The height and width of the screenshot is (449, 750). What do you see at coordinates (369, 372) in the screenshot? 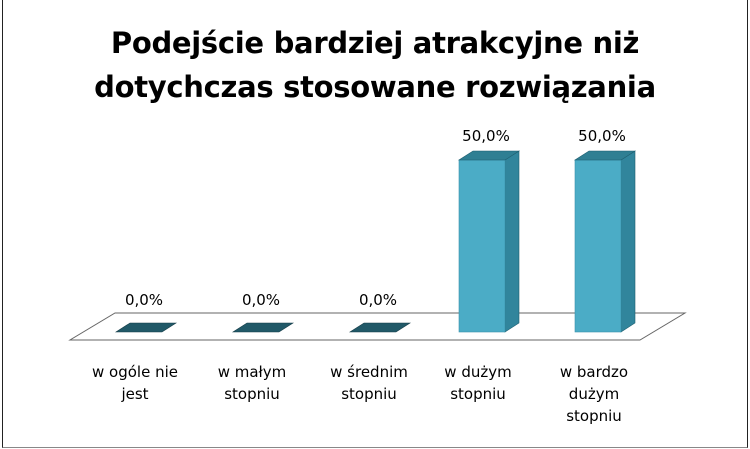
I see `category-label: w średnim` at bounding box center [369, 372].